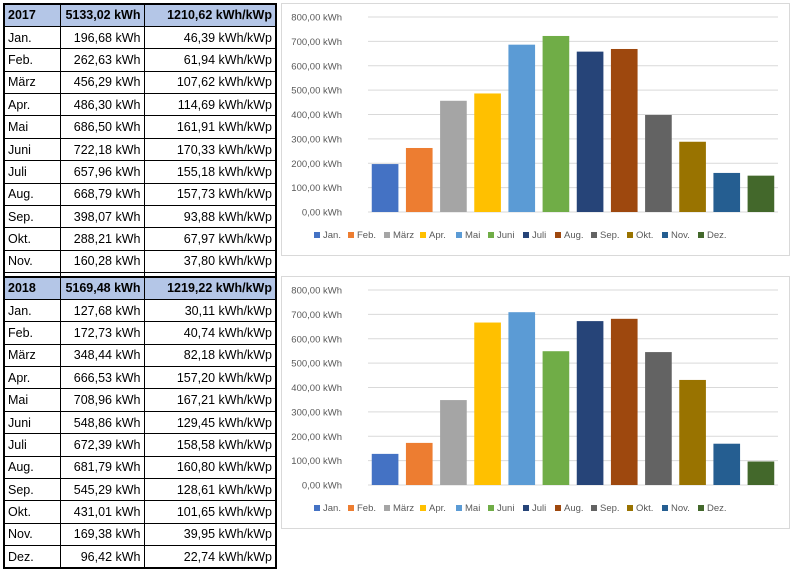 The height and width of the screenshot is (569, 793). Describe the element at coordinates (140, 194) in the screenshot. I see `table-row: Aug. 668,79 kWh 157,73 kWh/kWp` at that location.